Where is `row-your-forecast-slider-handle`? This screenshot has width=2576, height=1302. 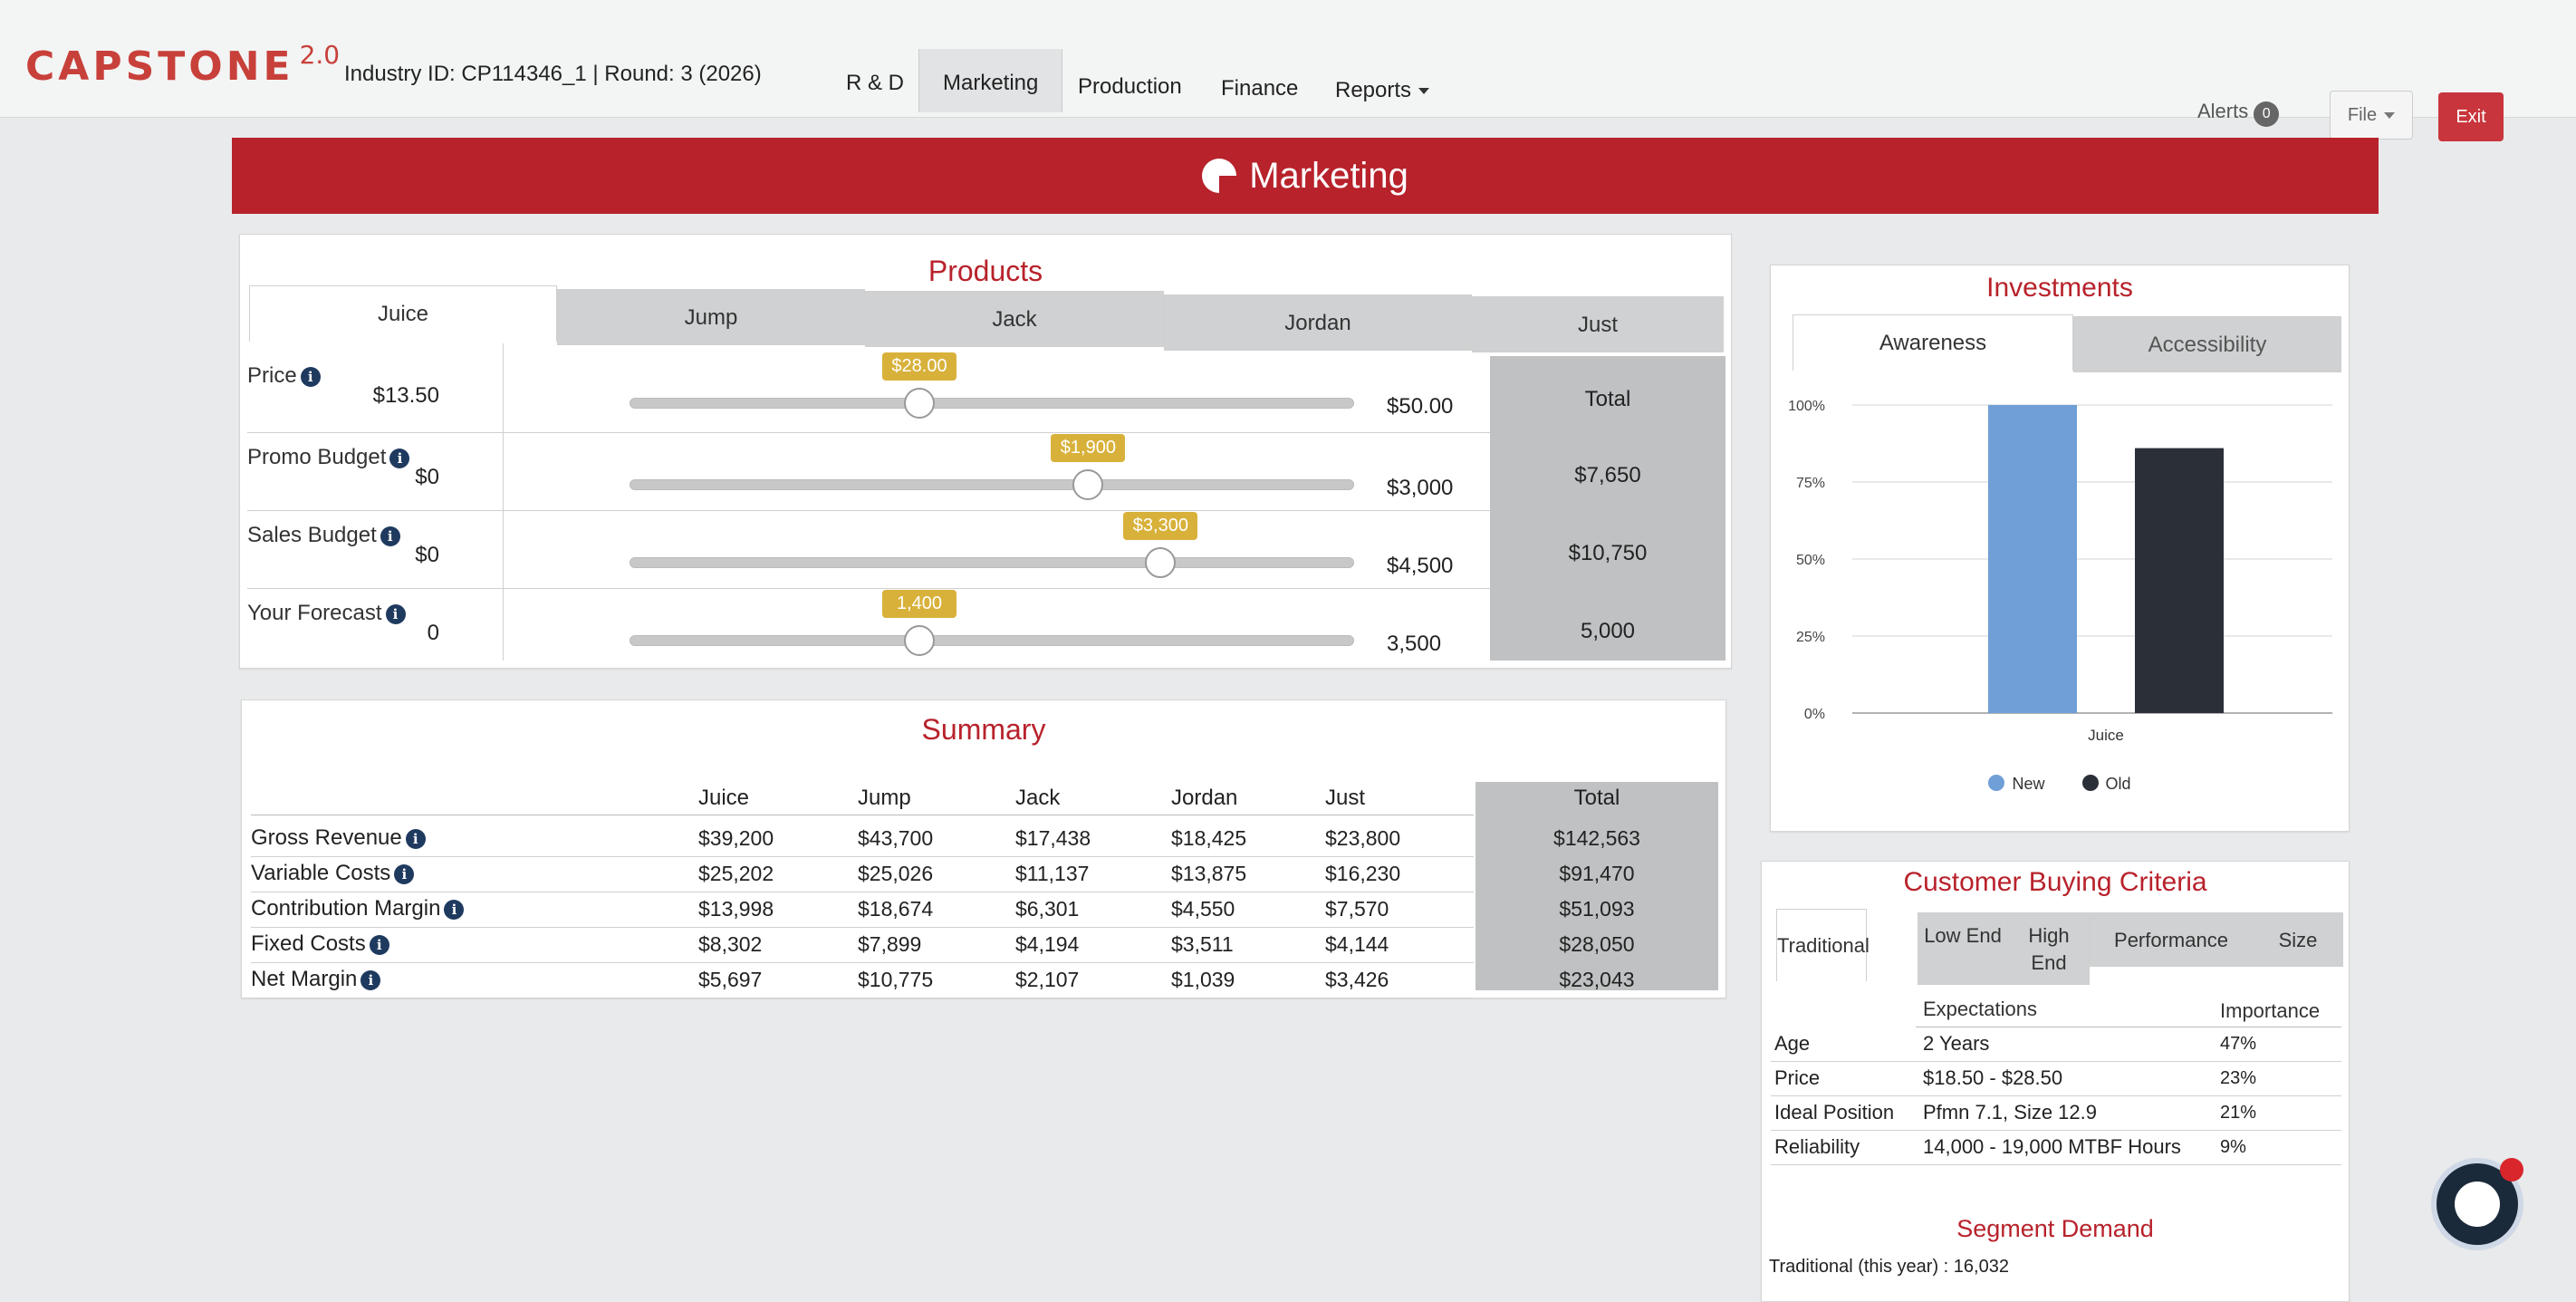
row-your-forecast-slider-handle is located at coordinates (919, 640).